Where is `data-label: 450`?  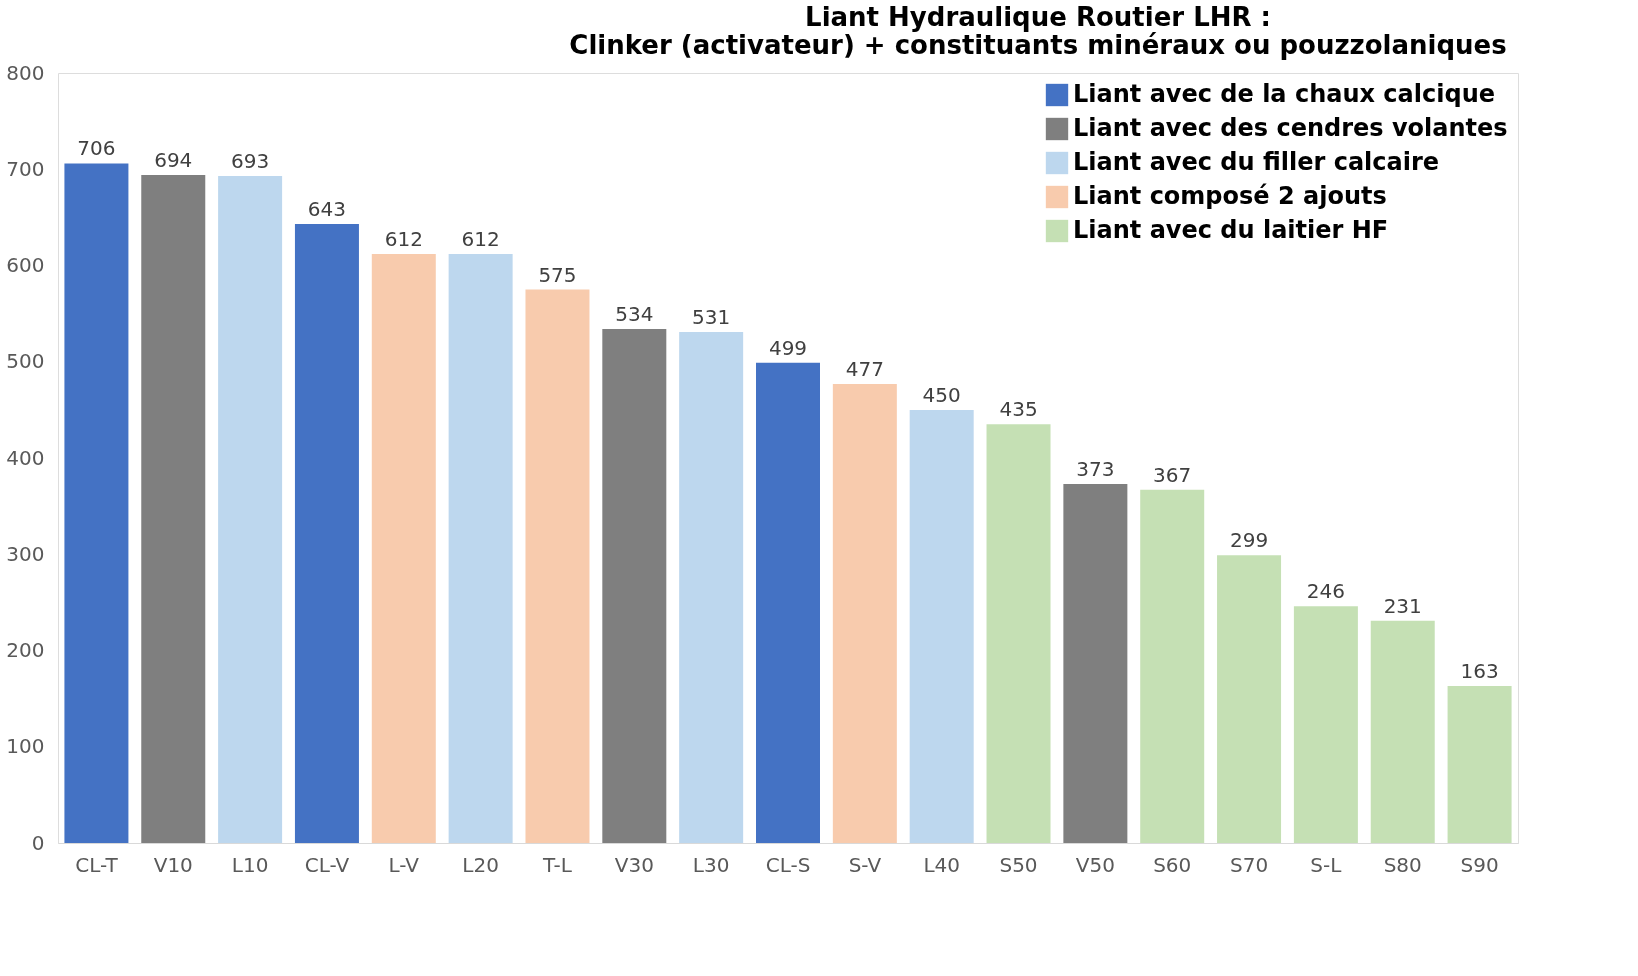 data-label: 450 is located at coordinates (941, 394).